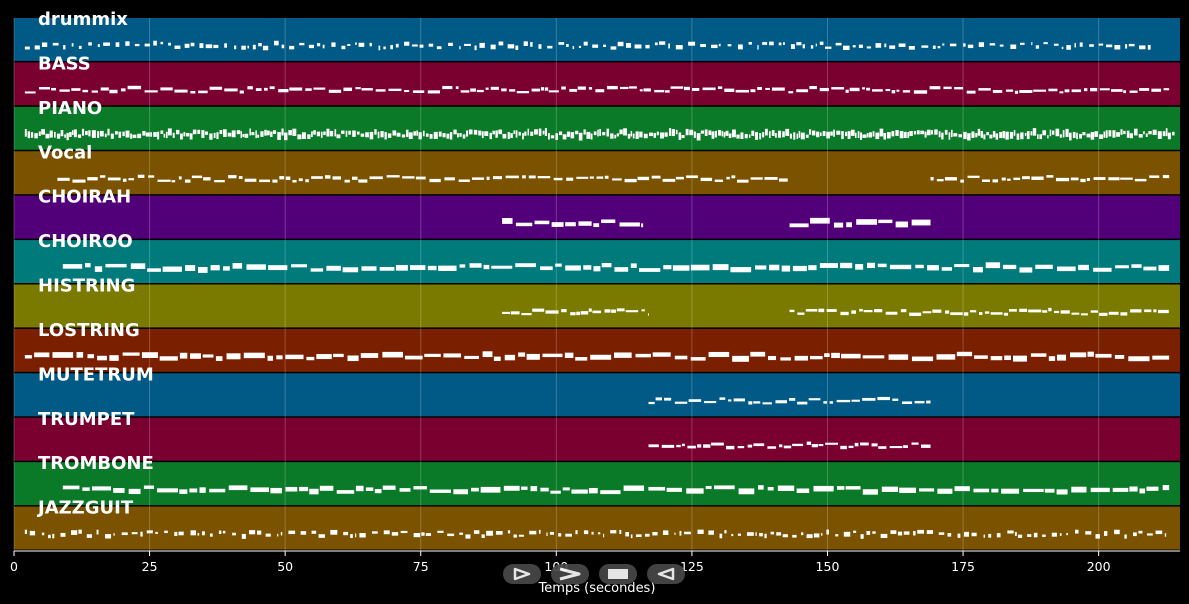 The image size is (1189, 604). I want to click on fast-forward-button, so click(570, 574).